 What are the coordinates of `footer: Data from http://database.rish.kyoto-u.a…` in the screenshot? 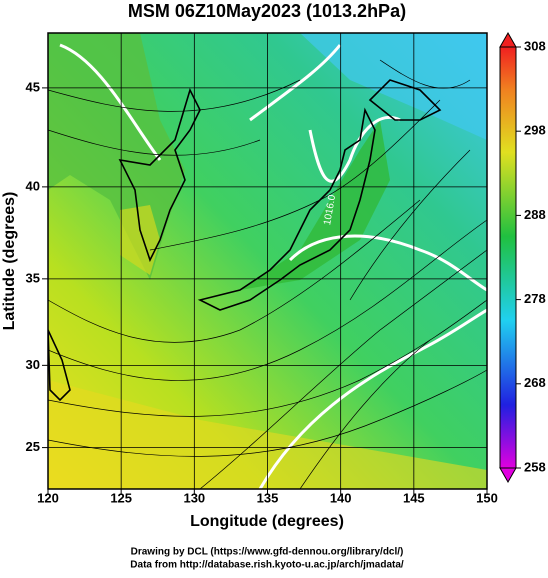 It's located at (267, 565).